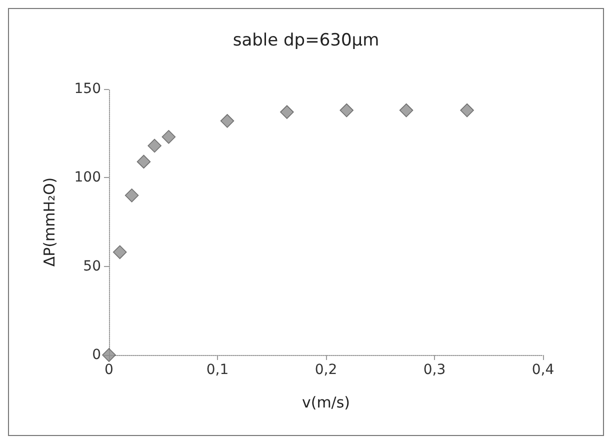 The image size is (616, 446). Describe the element at coordinates (306, 40) in the screenshot. I see `chart-title: sable dp=630µm` at that location.